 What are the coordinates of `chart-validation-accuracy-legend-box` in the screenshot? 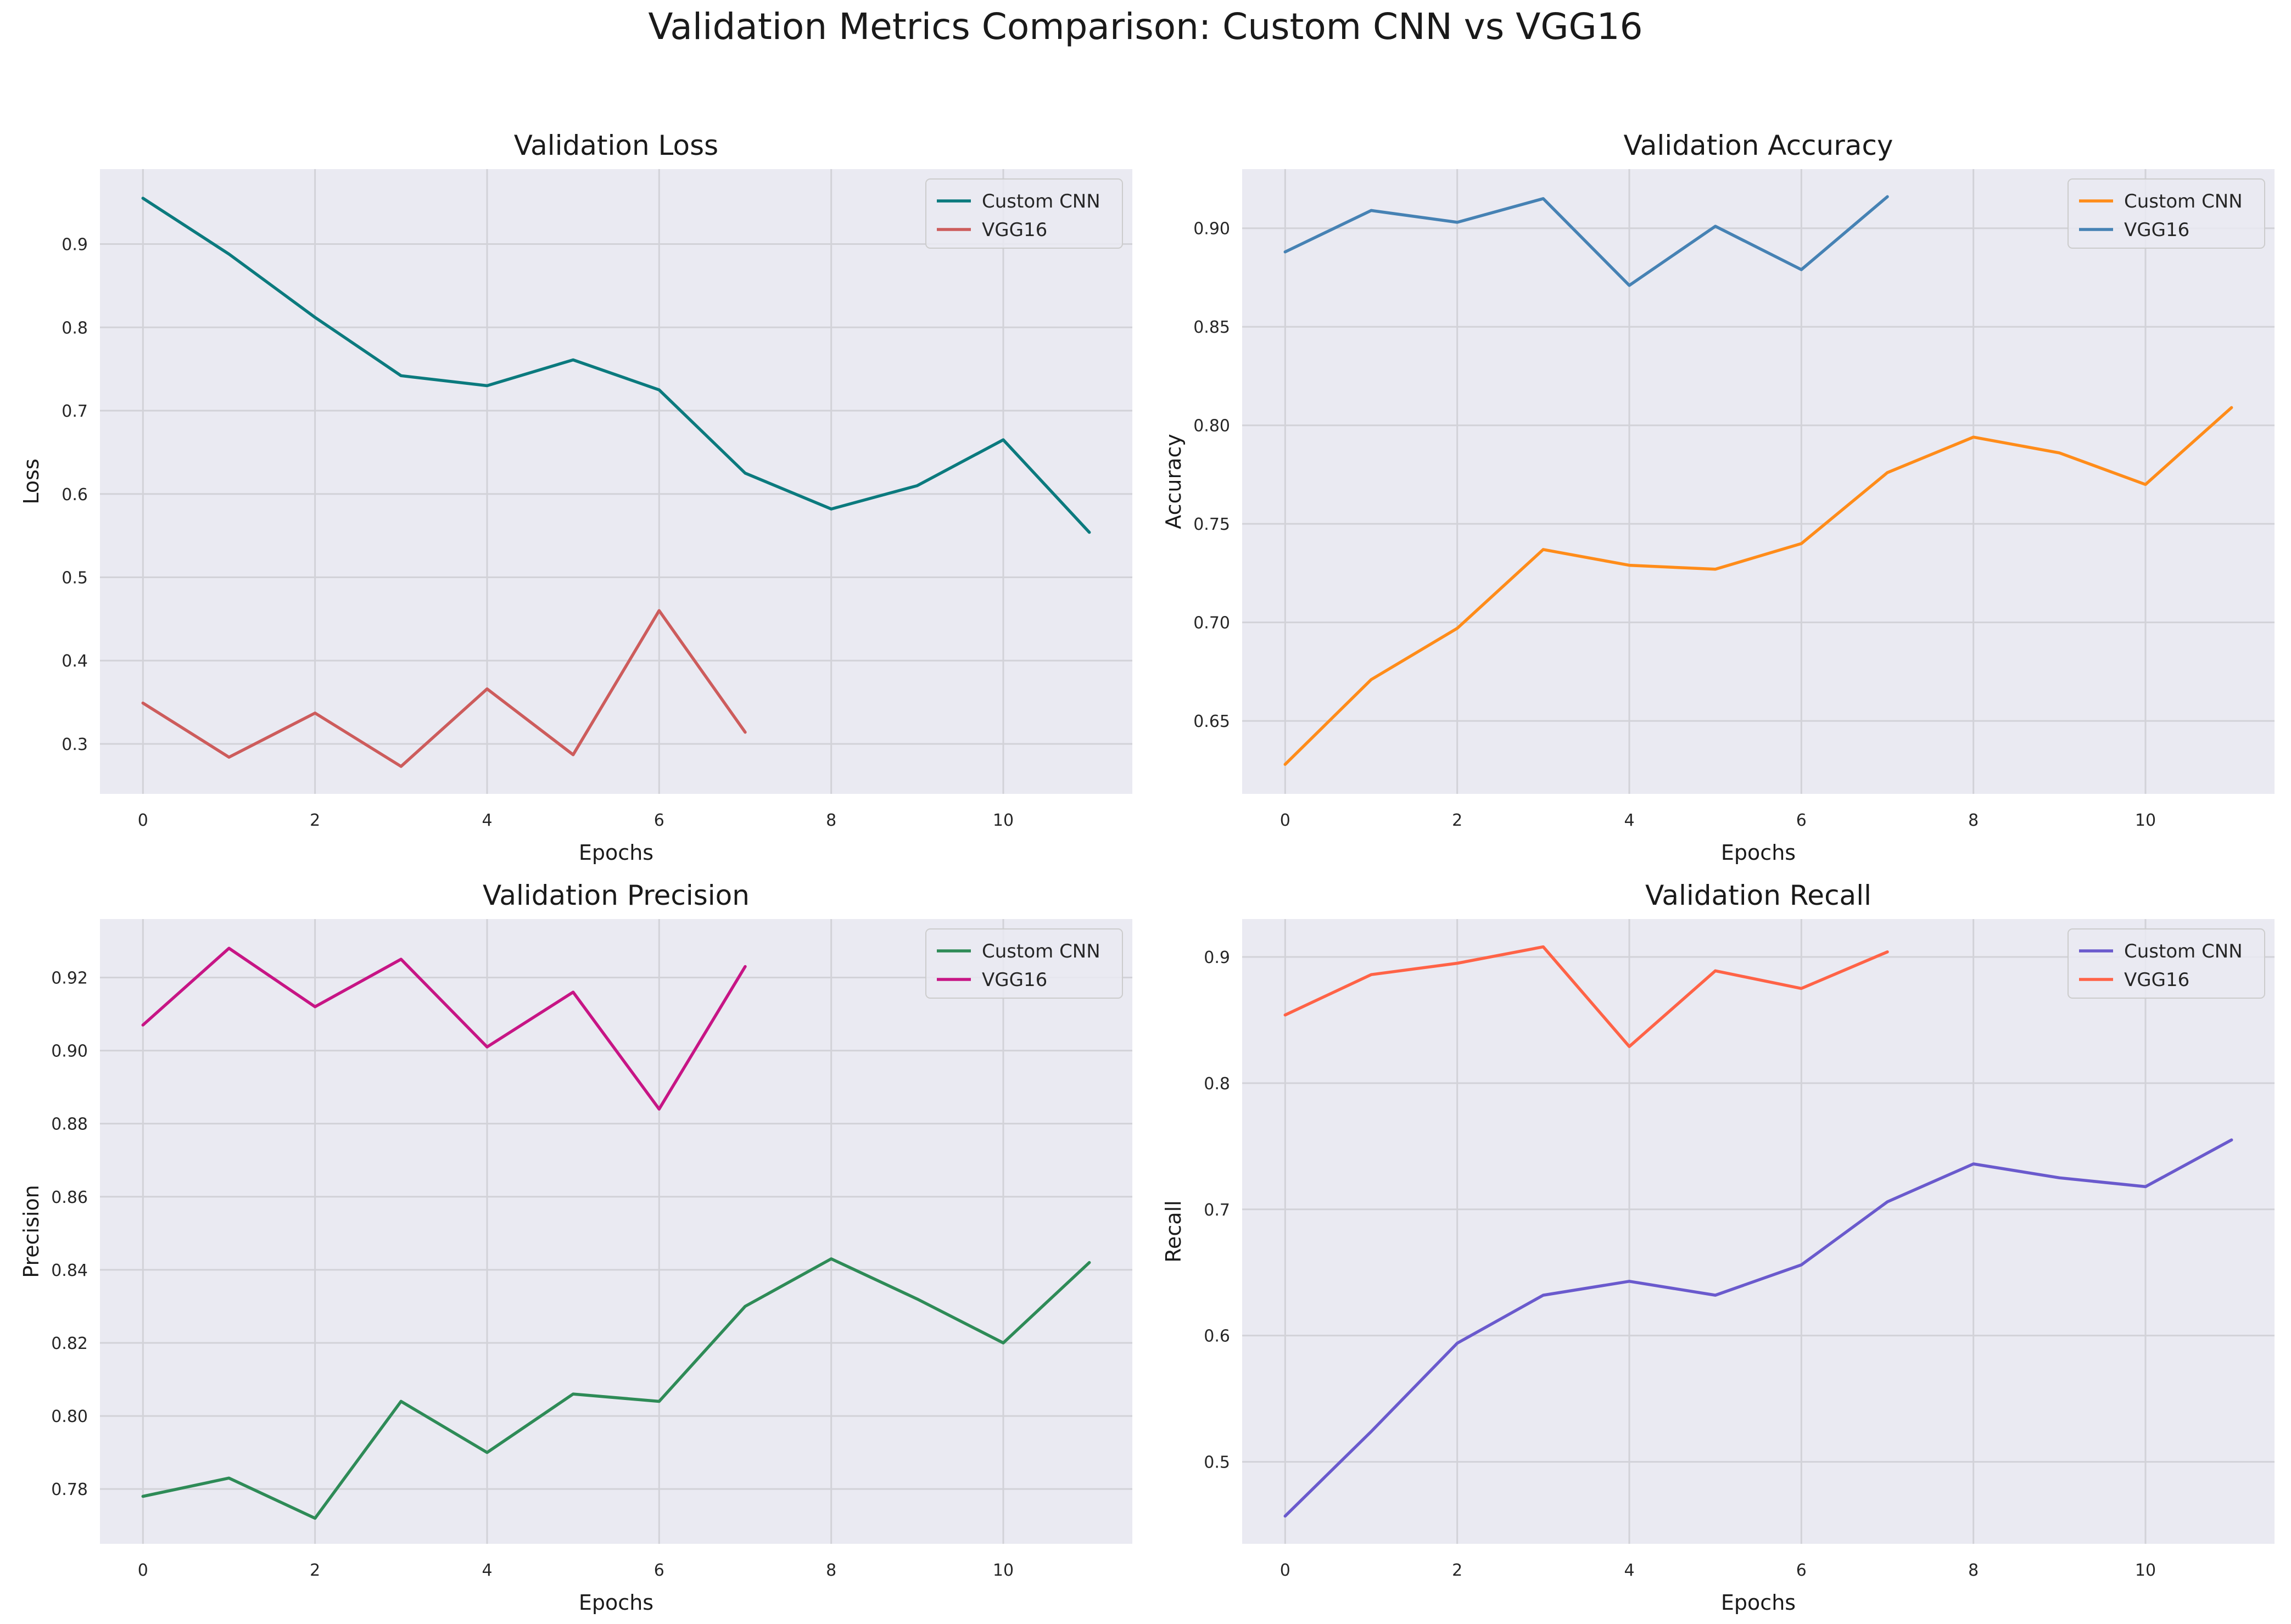 It's located at (2166, 214).